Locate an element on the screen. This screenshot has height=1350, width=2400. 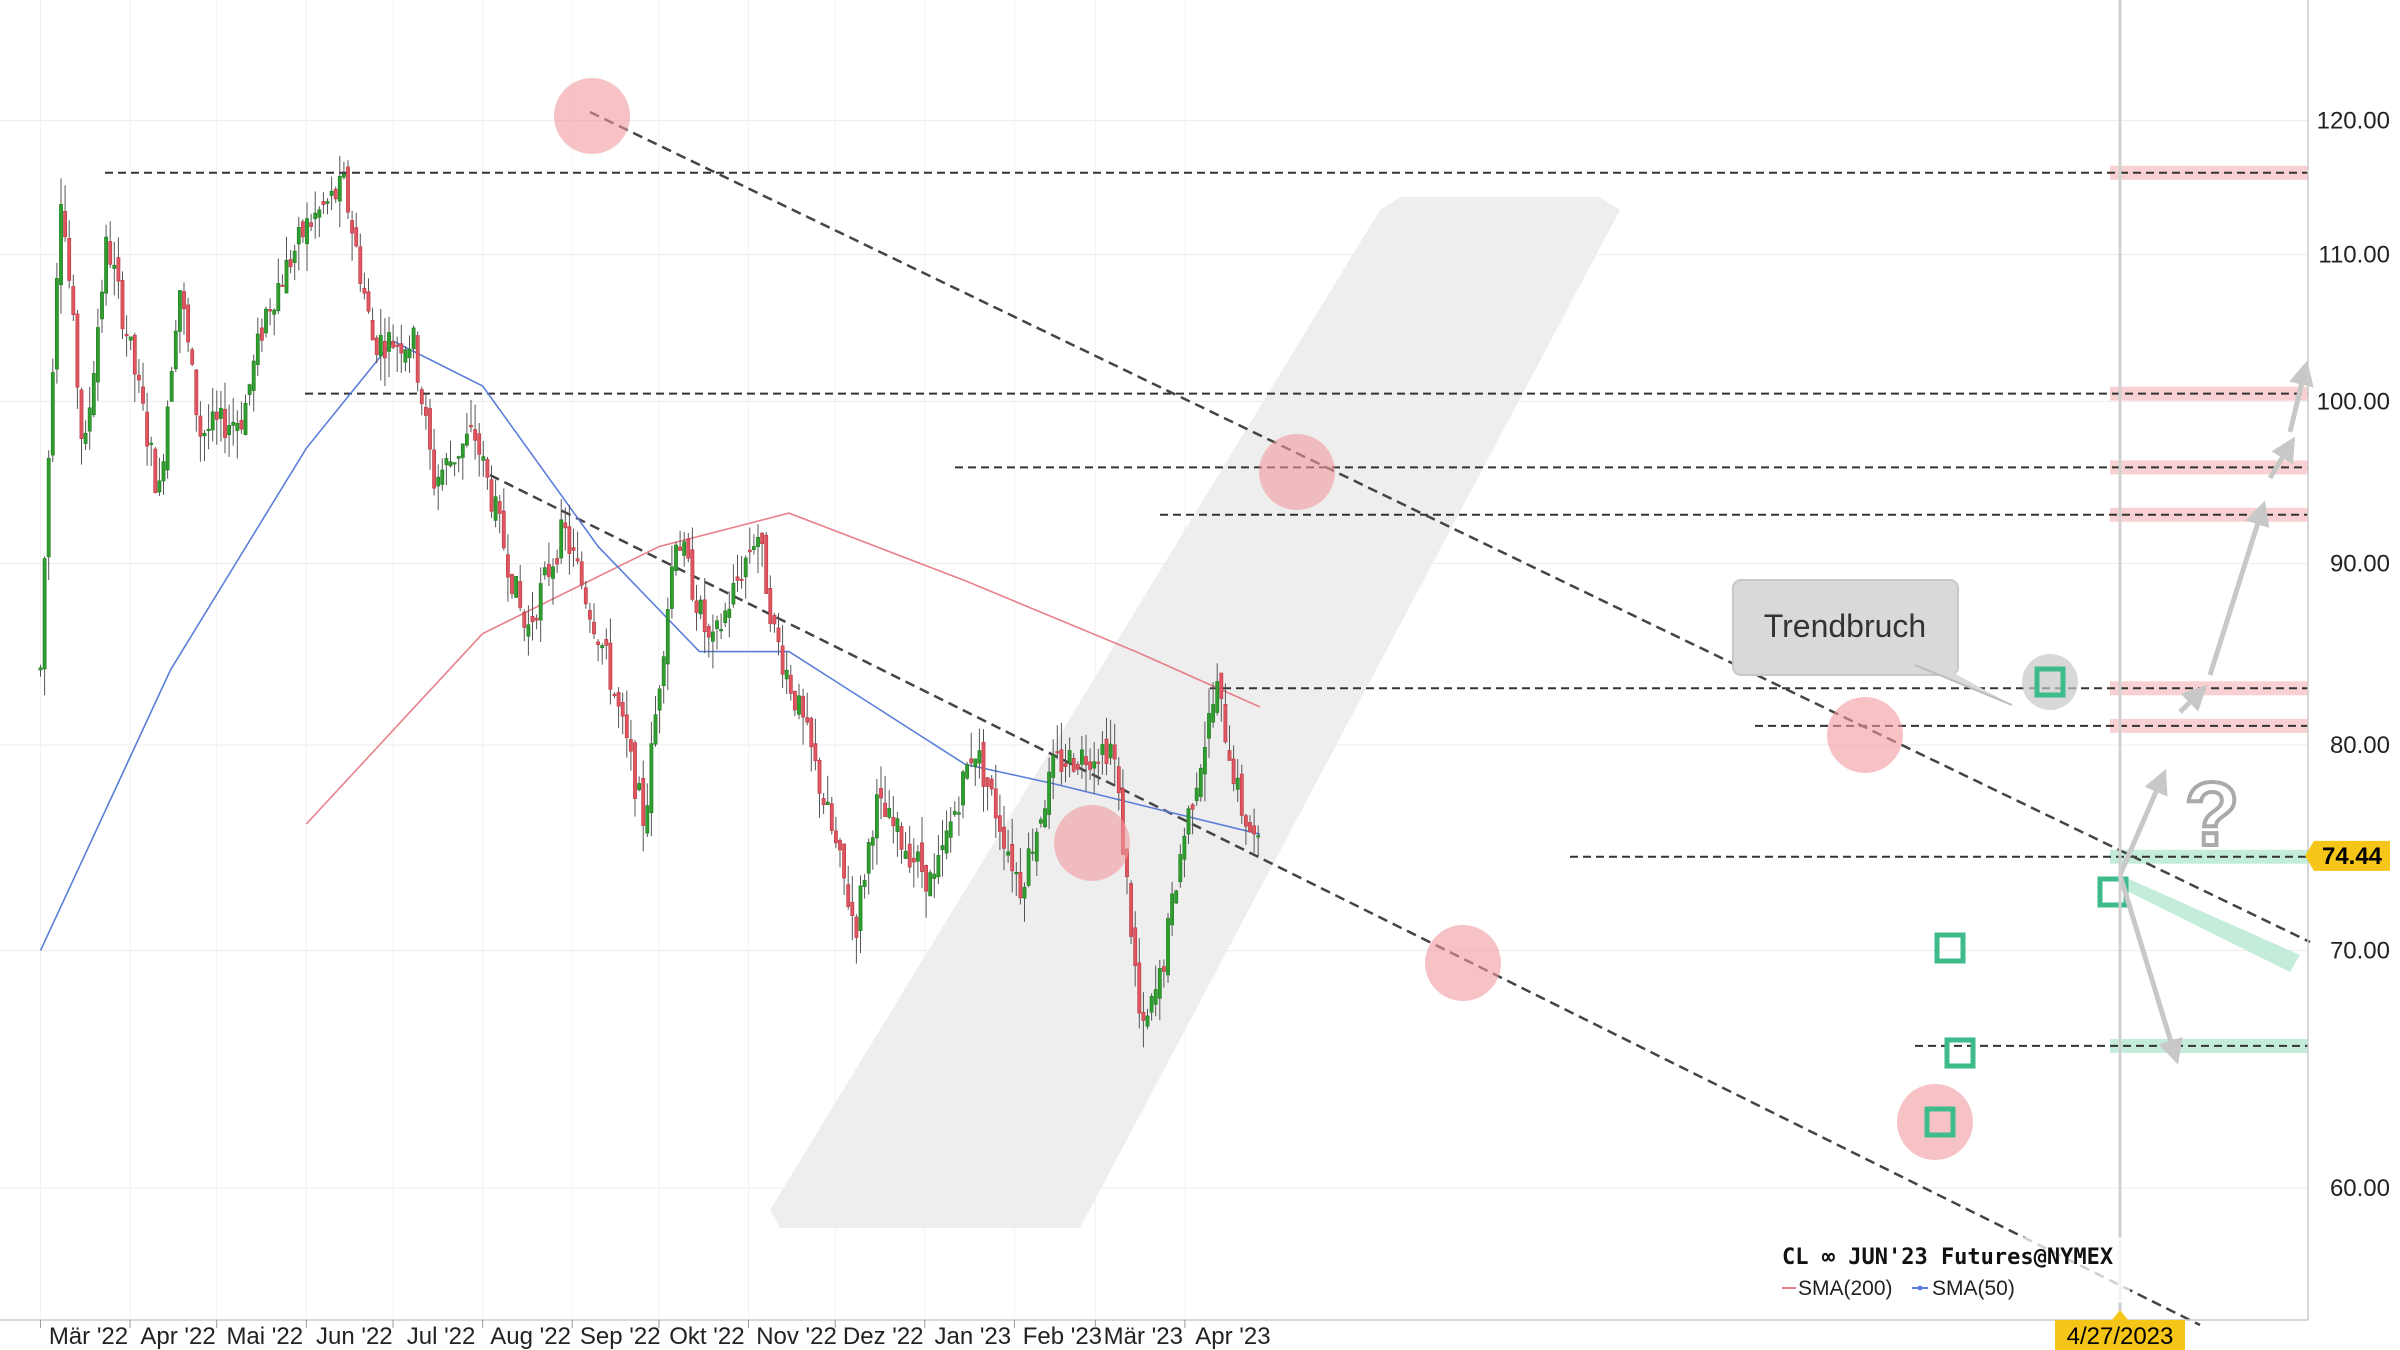
scenario-arrows is located at coordinates (2215, 712).